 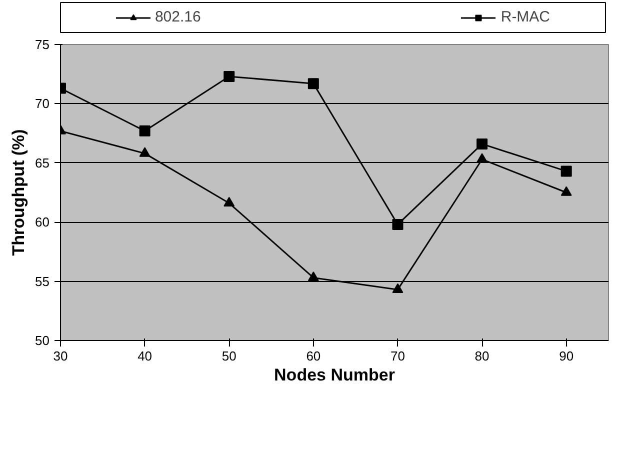 I want to click on x-tick-label: 90, so click(x=566, y=356).